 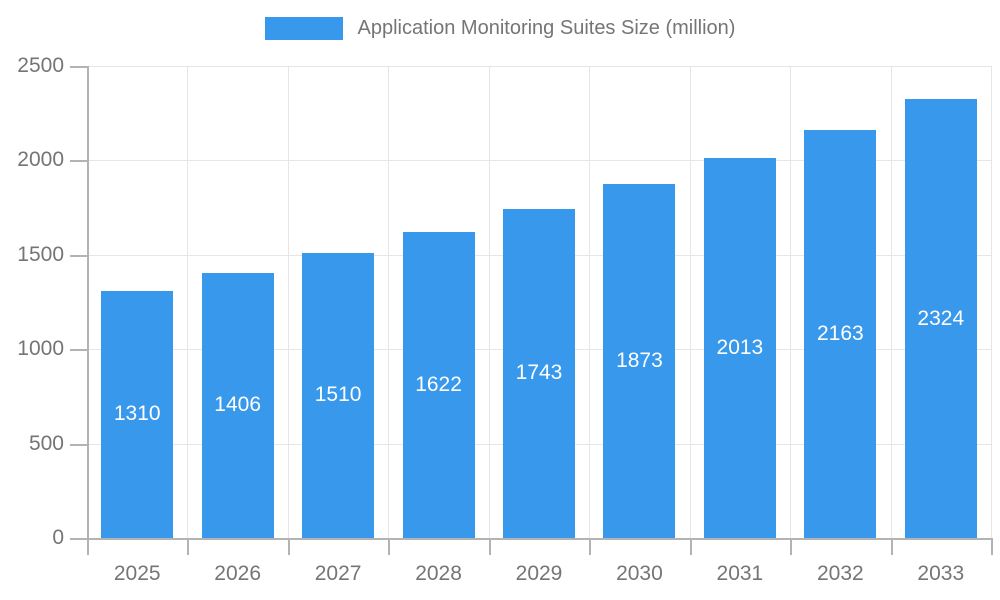 I want to click on bar-value-label: 2013, so click(x=740, y=347).